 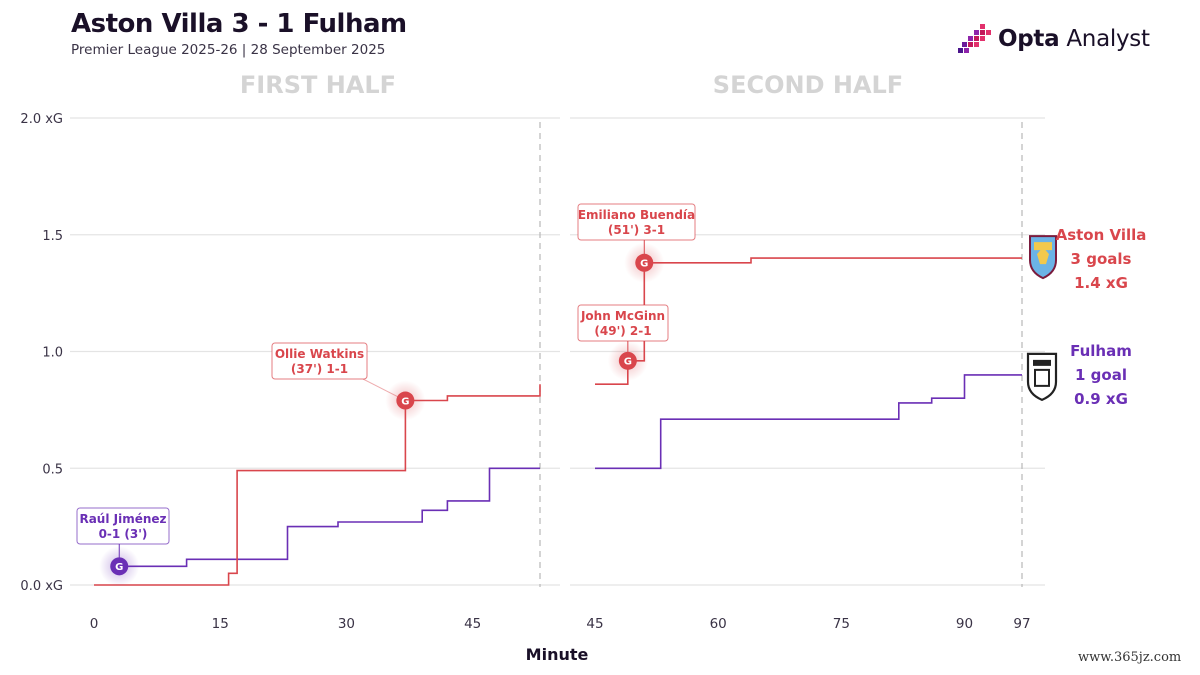 I want to click on team-goals: 1 goal, so click(x=1101, y=375).